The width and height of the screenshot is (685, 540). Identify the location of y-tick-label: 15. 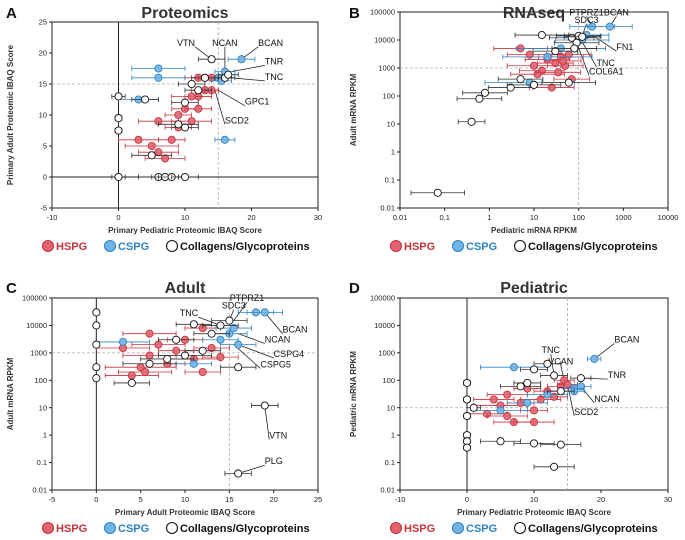
(43, 84).